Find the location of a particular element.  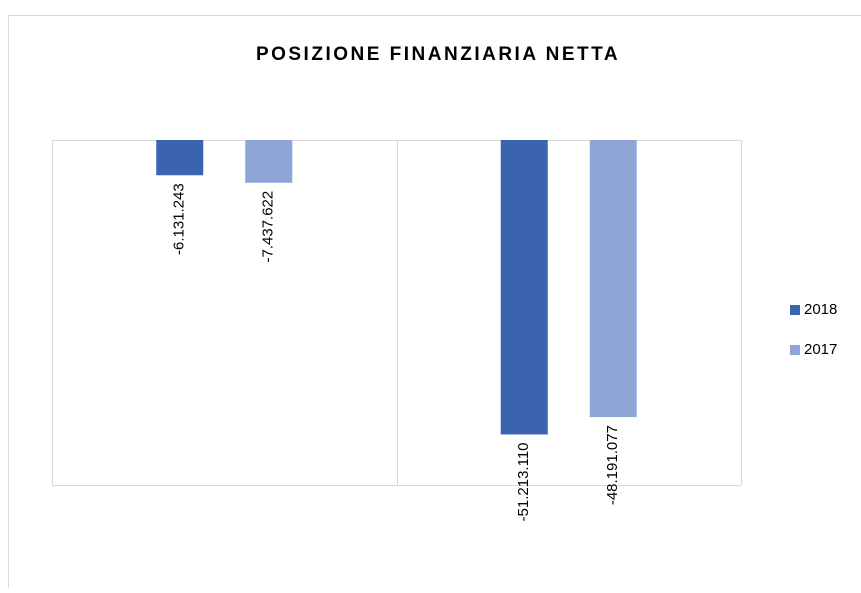

legend-label: 2017 is located at coordinates (820, 349).